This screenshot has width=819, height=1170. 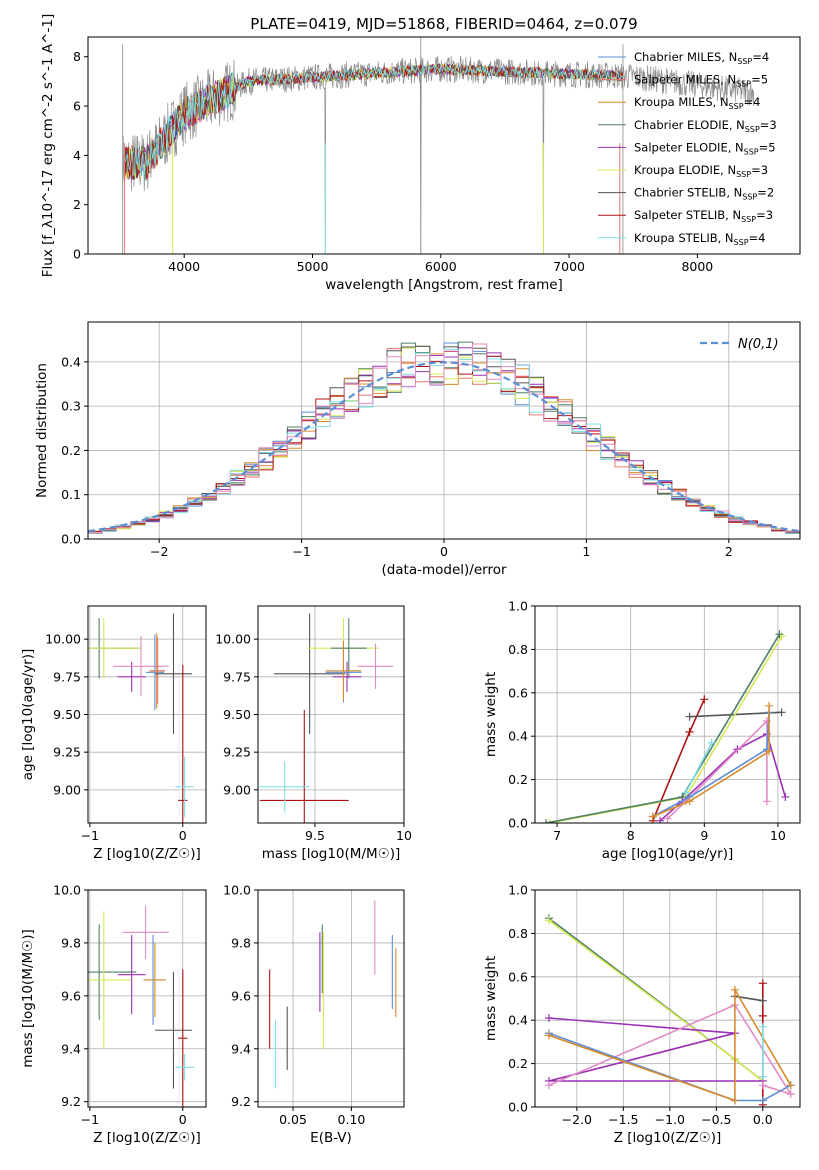 I want to click on y-tick-label: 0, so click(x=77, y=254).